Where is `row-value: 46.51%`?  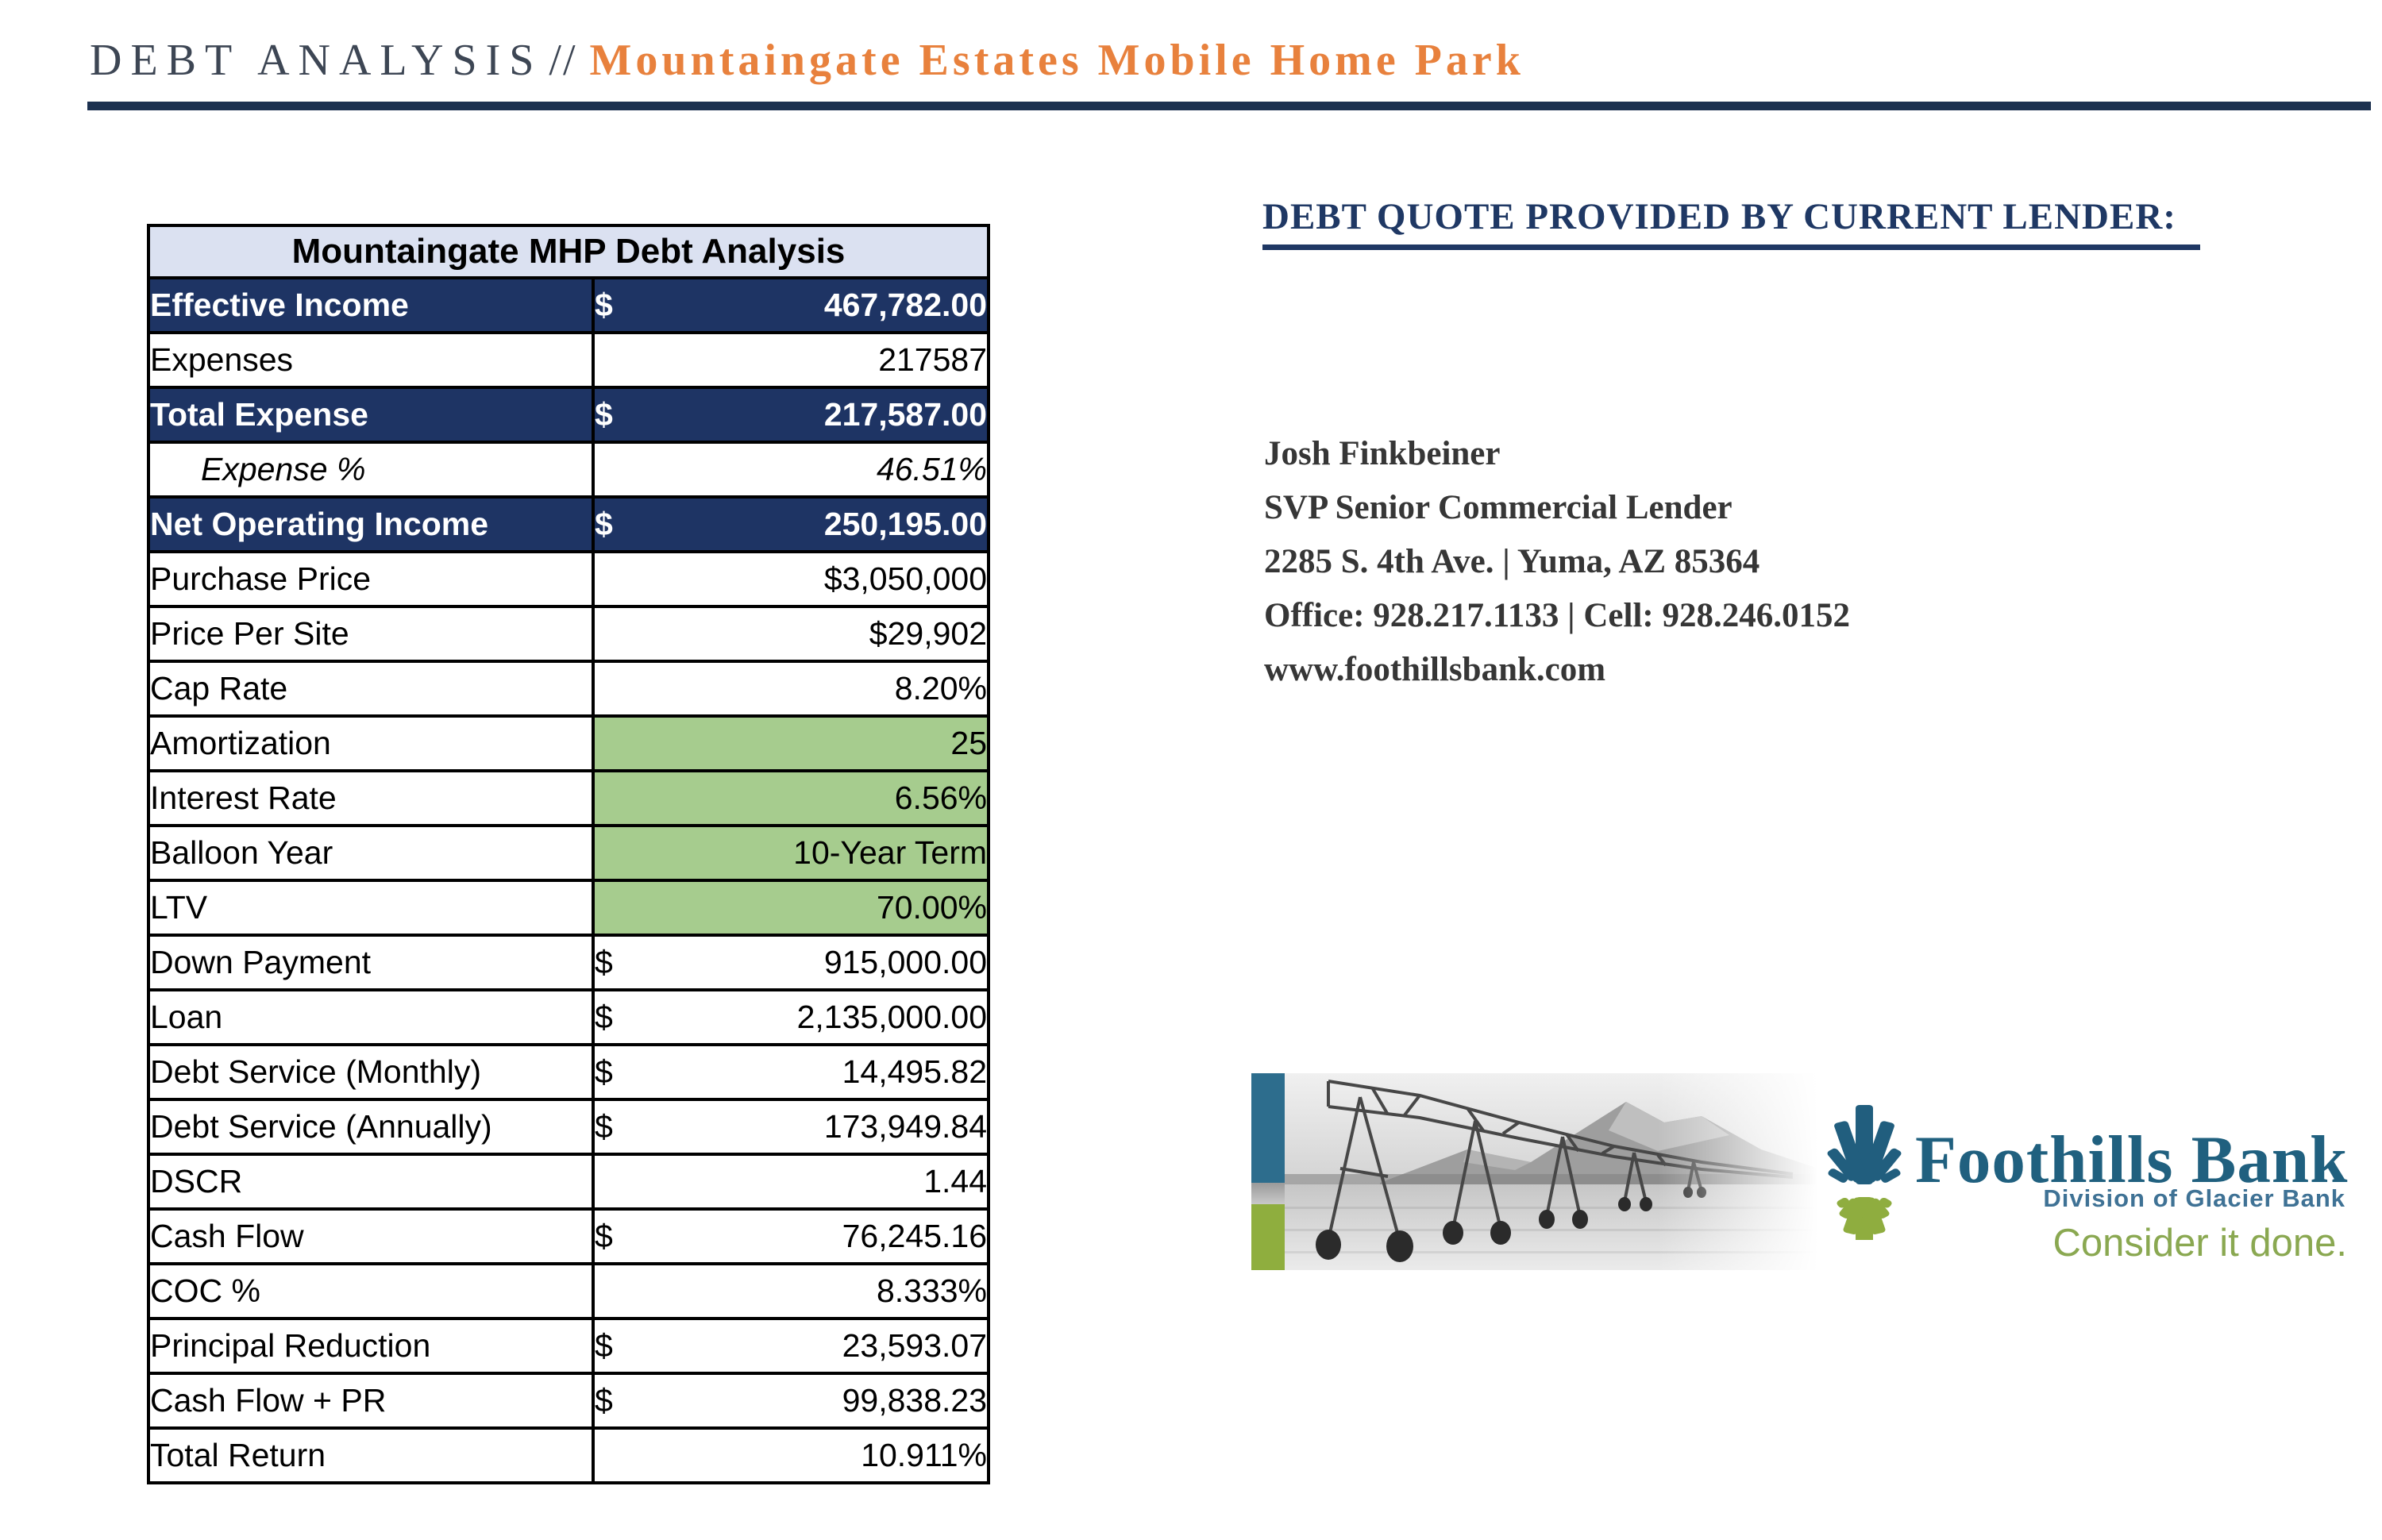 row-value: 46.51% is located at coordinates (932, 469).